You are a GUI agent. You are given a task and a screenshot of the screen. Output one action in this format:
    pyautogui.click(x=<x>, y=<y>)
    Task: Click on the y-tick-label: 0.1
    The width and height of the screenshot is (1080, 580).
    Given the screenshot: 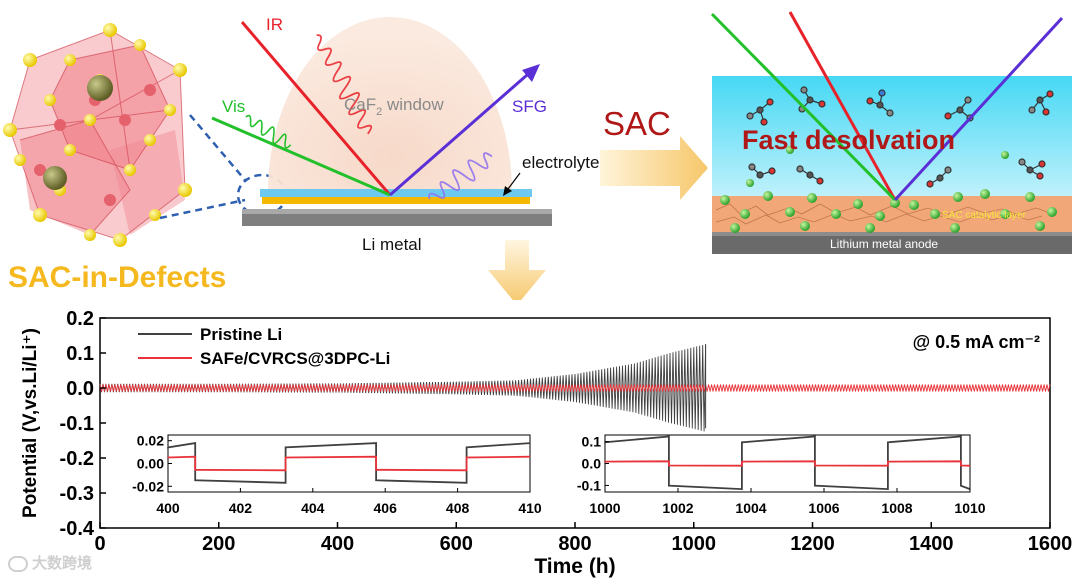 What is the action you would take?
    pyautogui.click(x=80, y=354)
    